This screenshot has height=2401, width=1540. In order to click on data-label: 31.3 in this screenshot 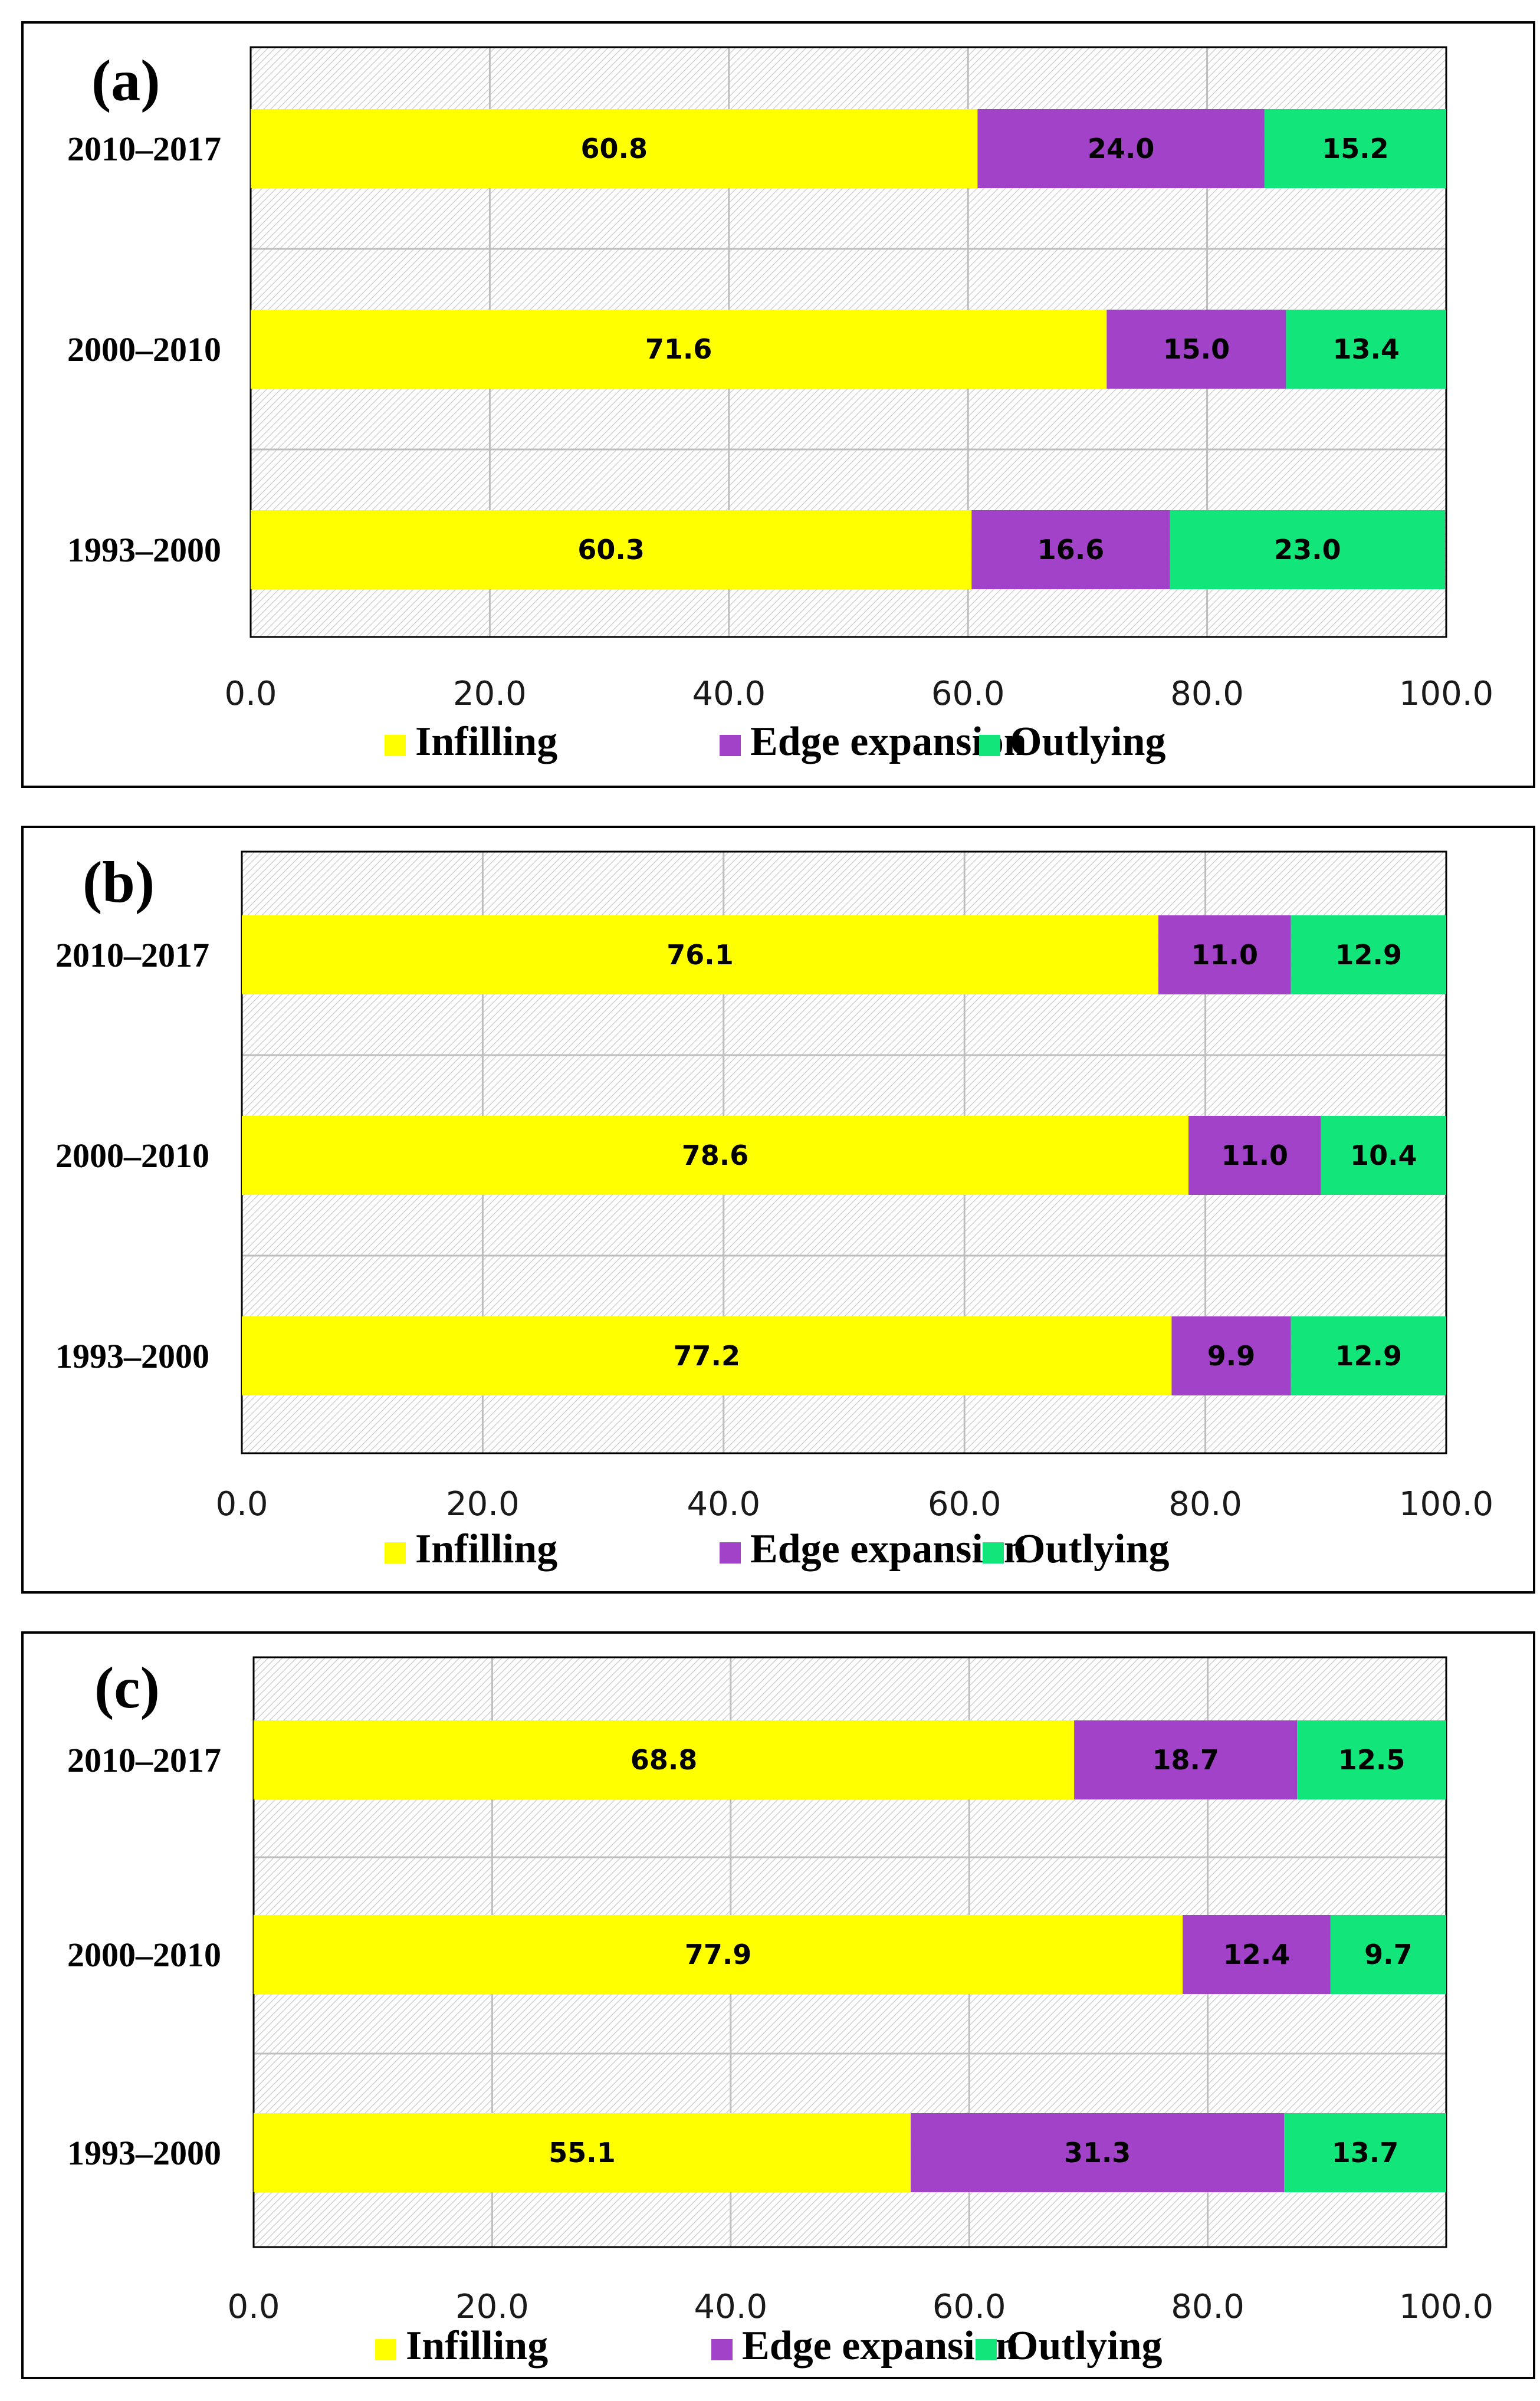, I will do `click(1097, 2153)`.